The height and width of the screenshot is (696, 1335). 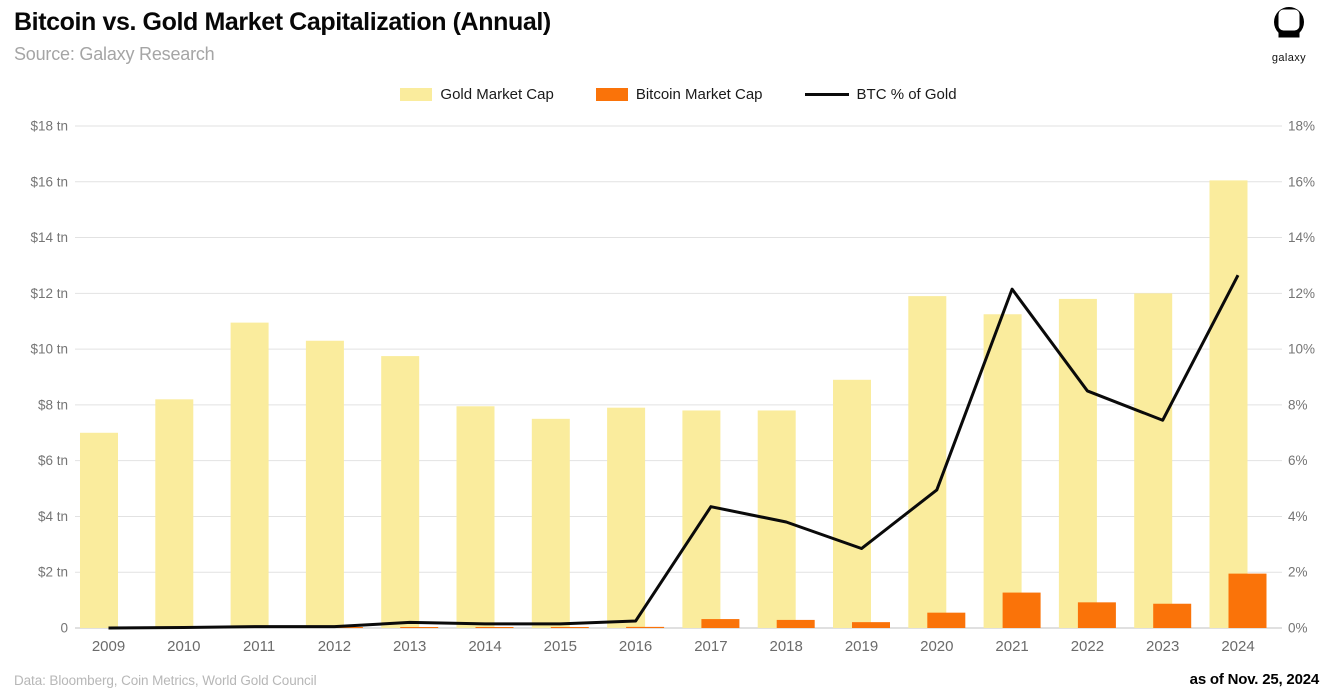 I want to click on galaxy-logo: galaxy, so click(x=1289, y=35).